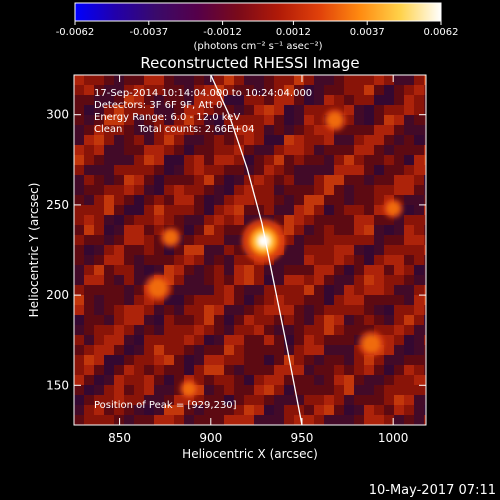 The width and height of the screenshot is (500, 500). Describe the element at coordinates (210, 438) in the screenshot. I see `x-tick-label: 900` at that location.